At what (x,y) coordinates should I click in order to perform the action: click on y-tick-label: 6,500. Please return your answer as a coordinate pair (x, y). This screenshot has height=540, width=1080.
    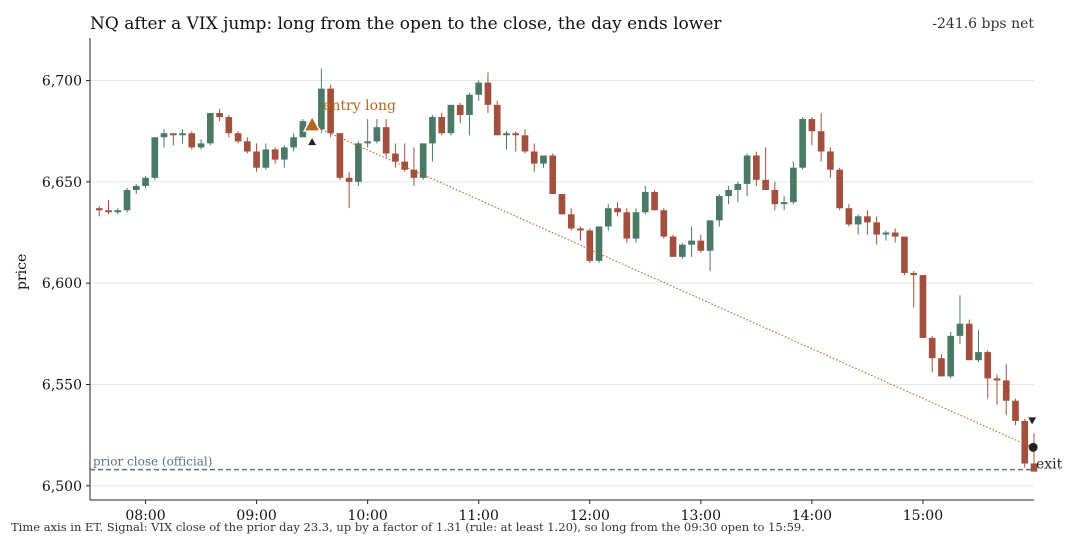
    Looking at the image, I should click on (62, 487).